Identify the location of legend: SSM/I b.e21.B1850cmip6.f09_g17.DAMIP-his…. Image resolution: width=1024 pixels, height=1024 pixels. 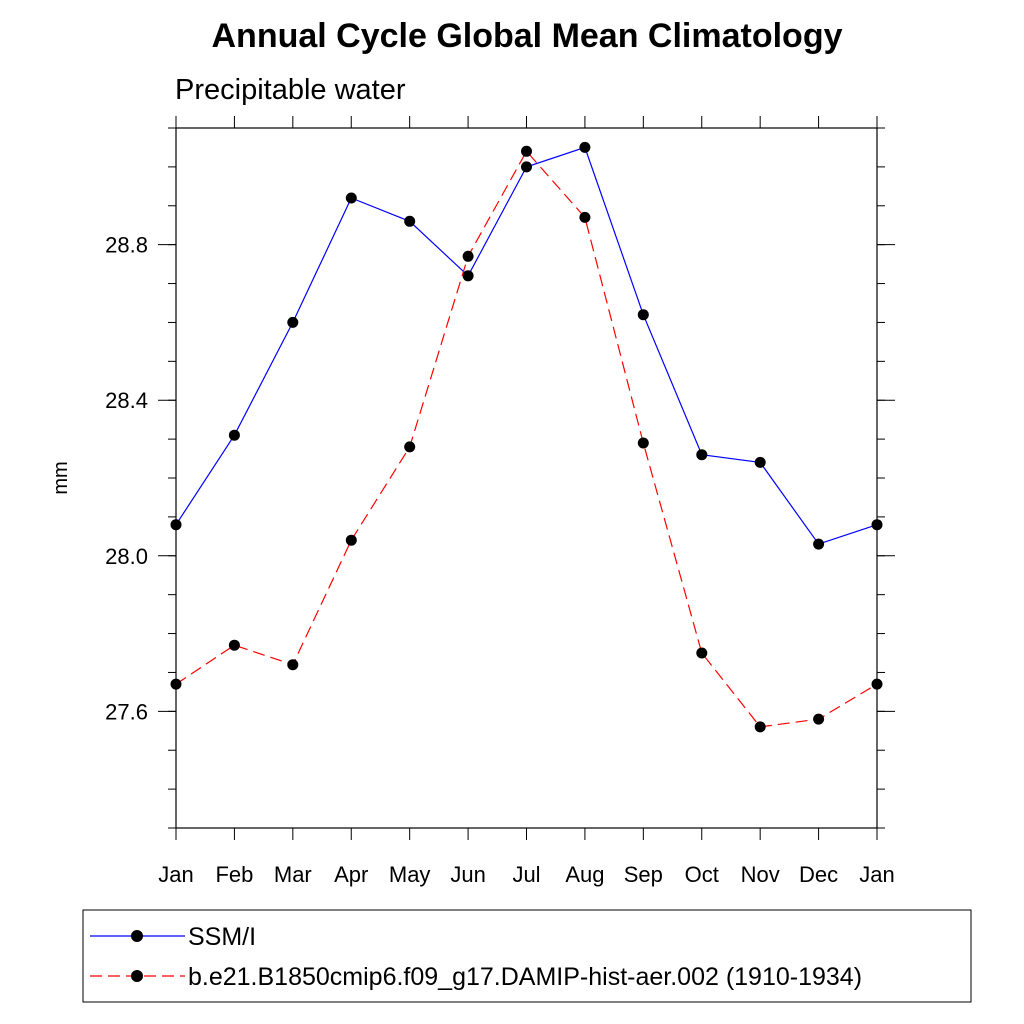
(527, 956).